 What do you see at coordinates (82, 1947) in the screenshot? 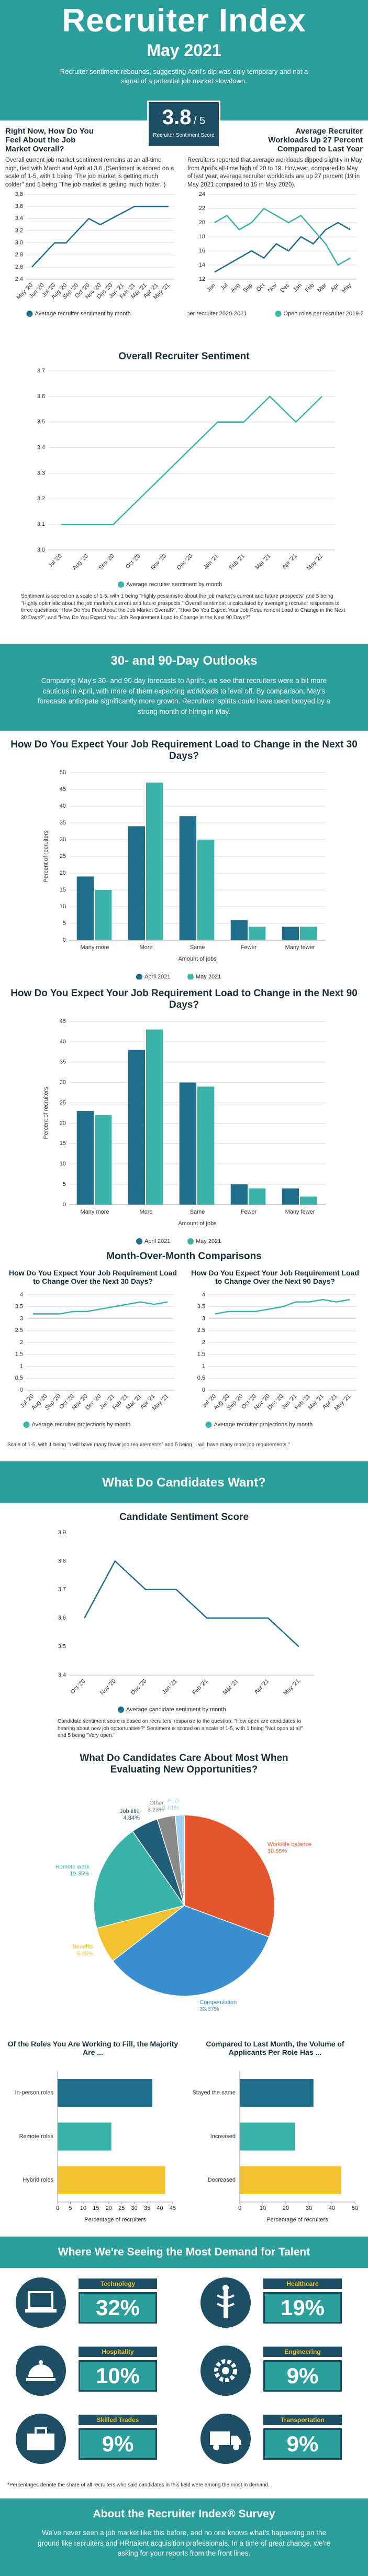
I see `slice-label: Benefits` at bounding box center [82, 1947].